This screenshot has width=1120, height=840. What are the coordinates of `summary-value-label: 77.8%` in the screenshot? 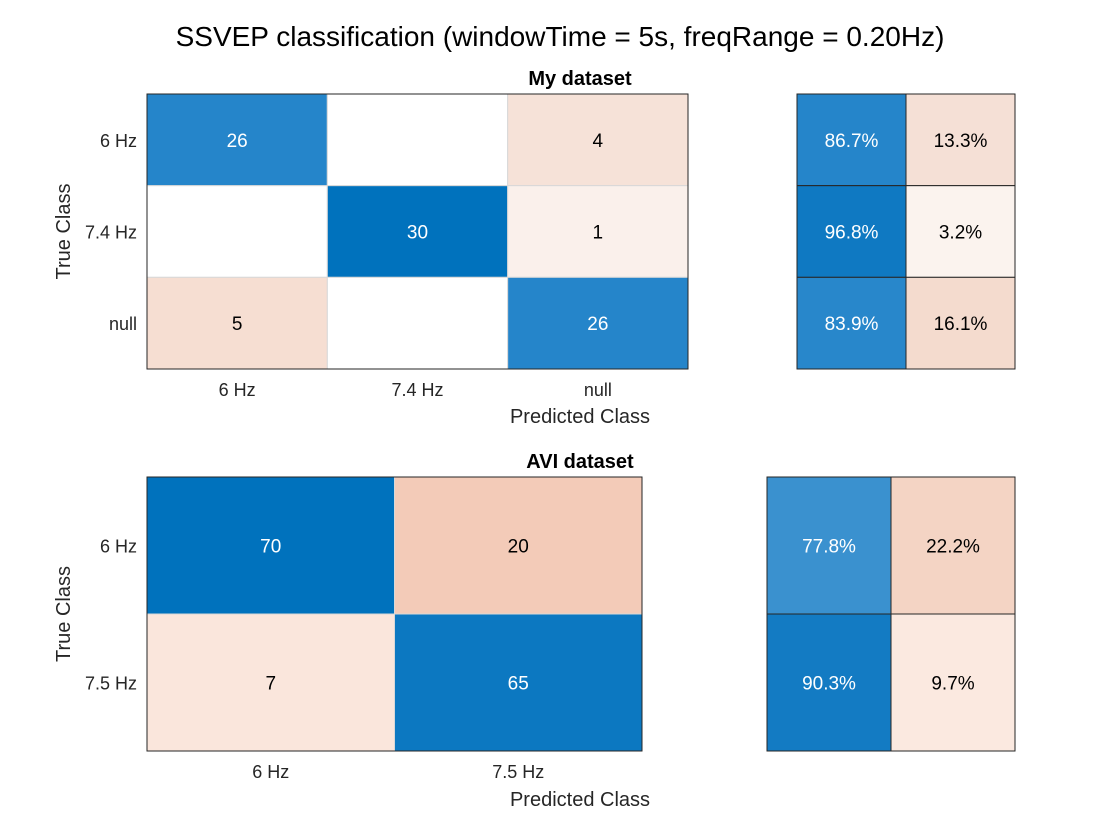 It's located at (829, 547).